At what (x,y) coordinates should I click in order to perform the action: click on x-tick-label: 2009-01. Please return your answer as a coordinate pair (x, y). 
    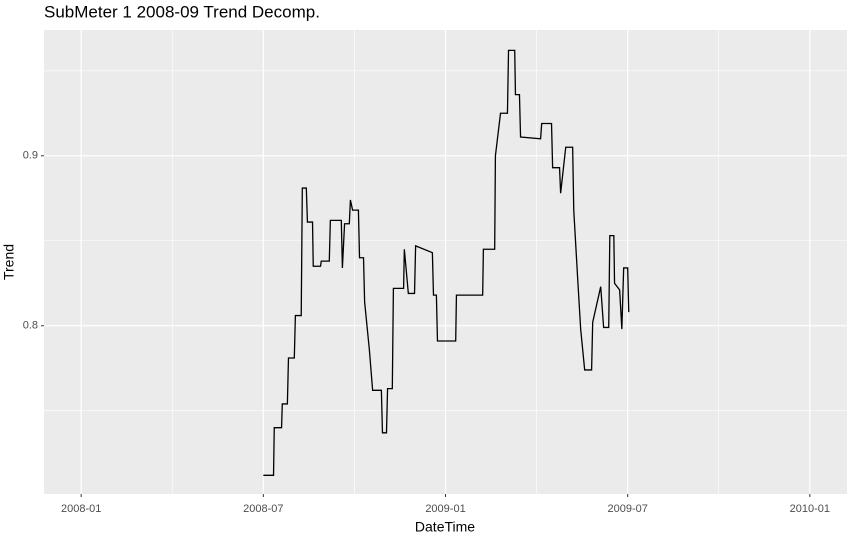
    Looking at the image, I should click on (445, 509).